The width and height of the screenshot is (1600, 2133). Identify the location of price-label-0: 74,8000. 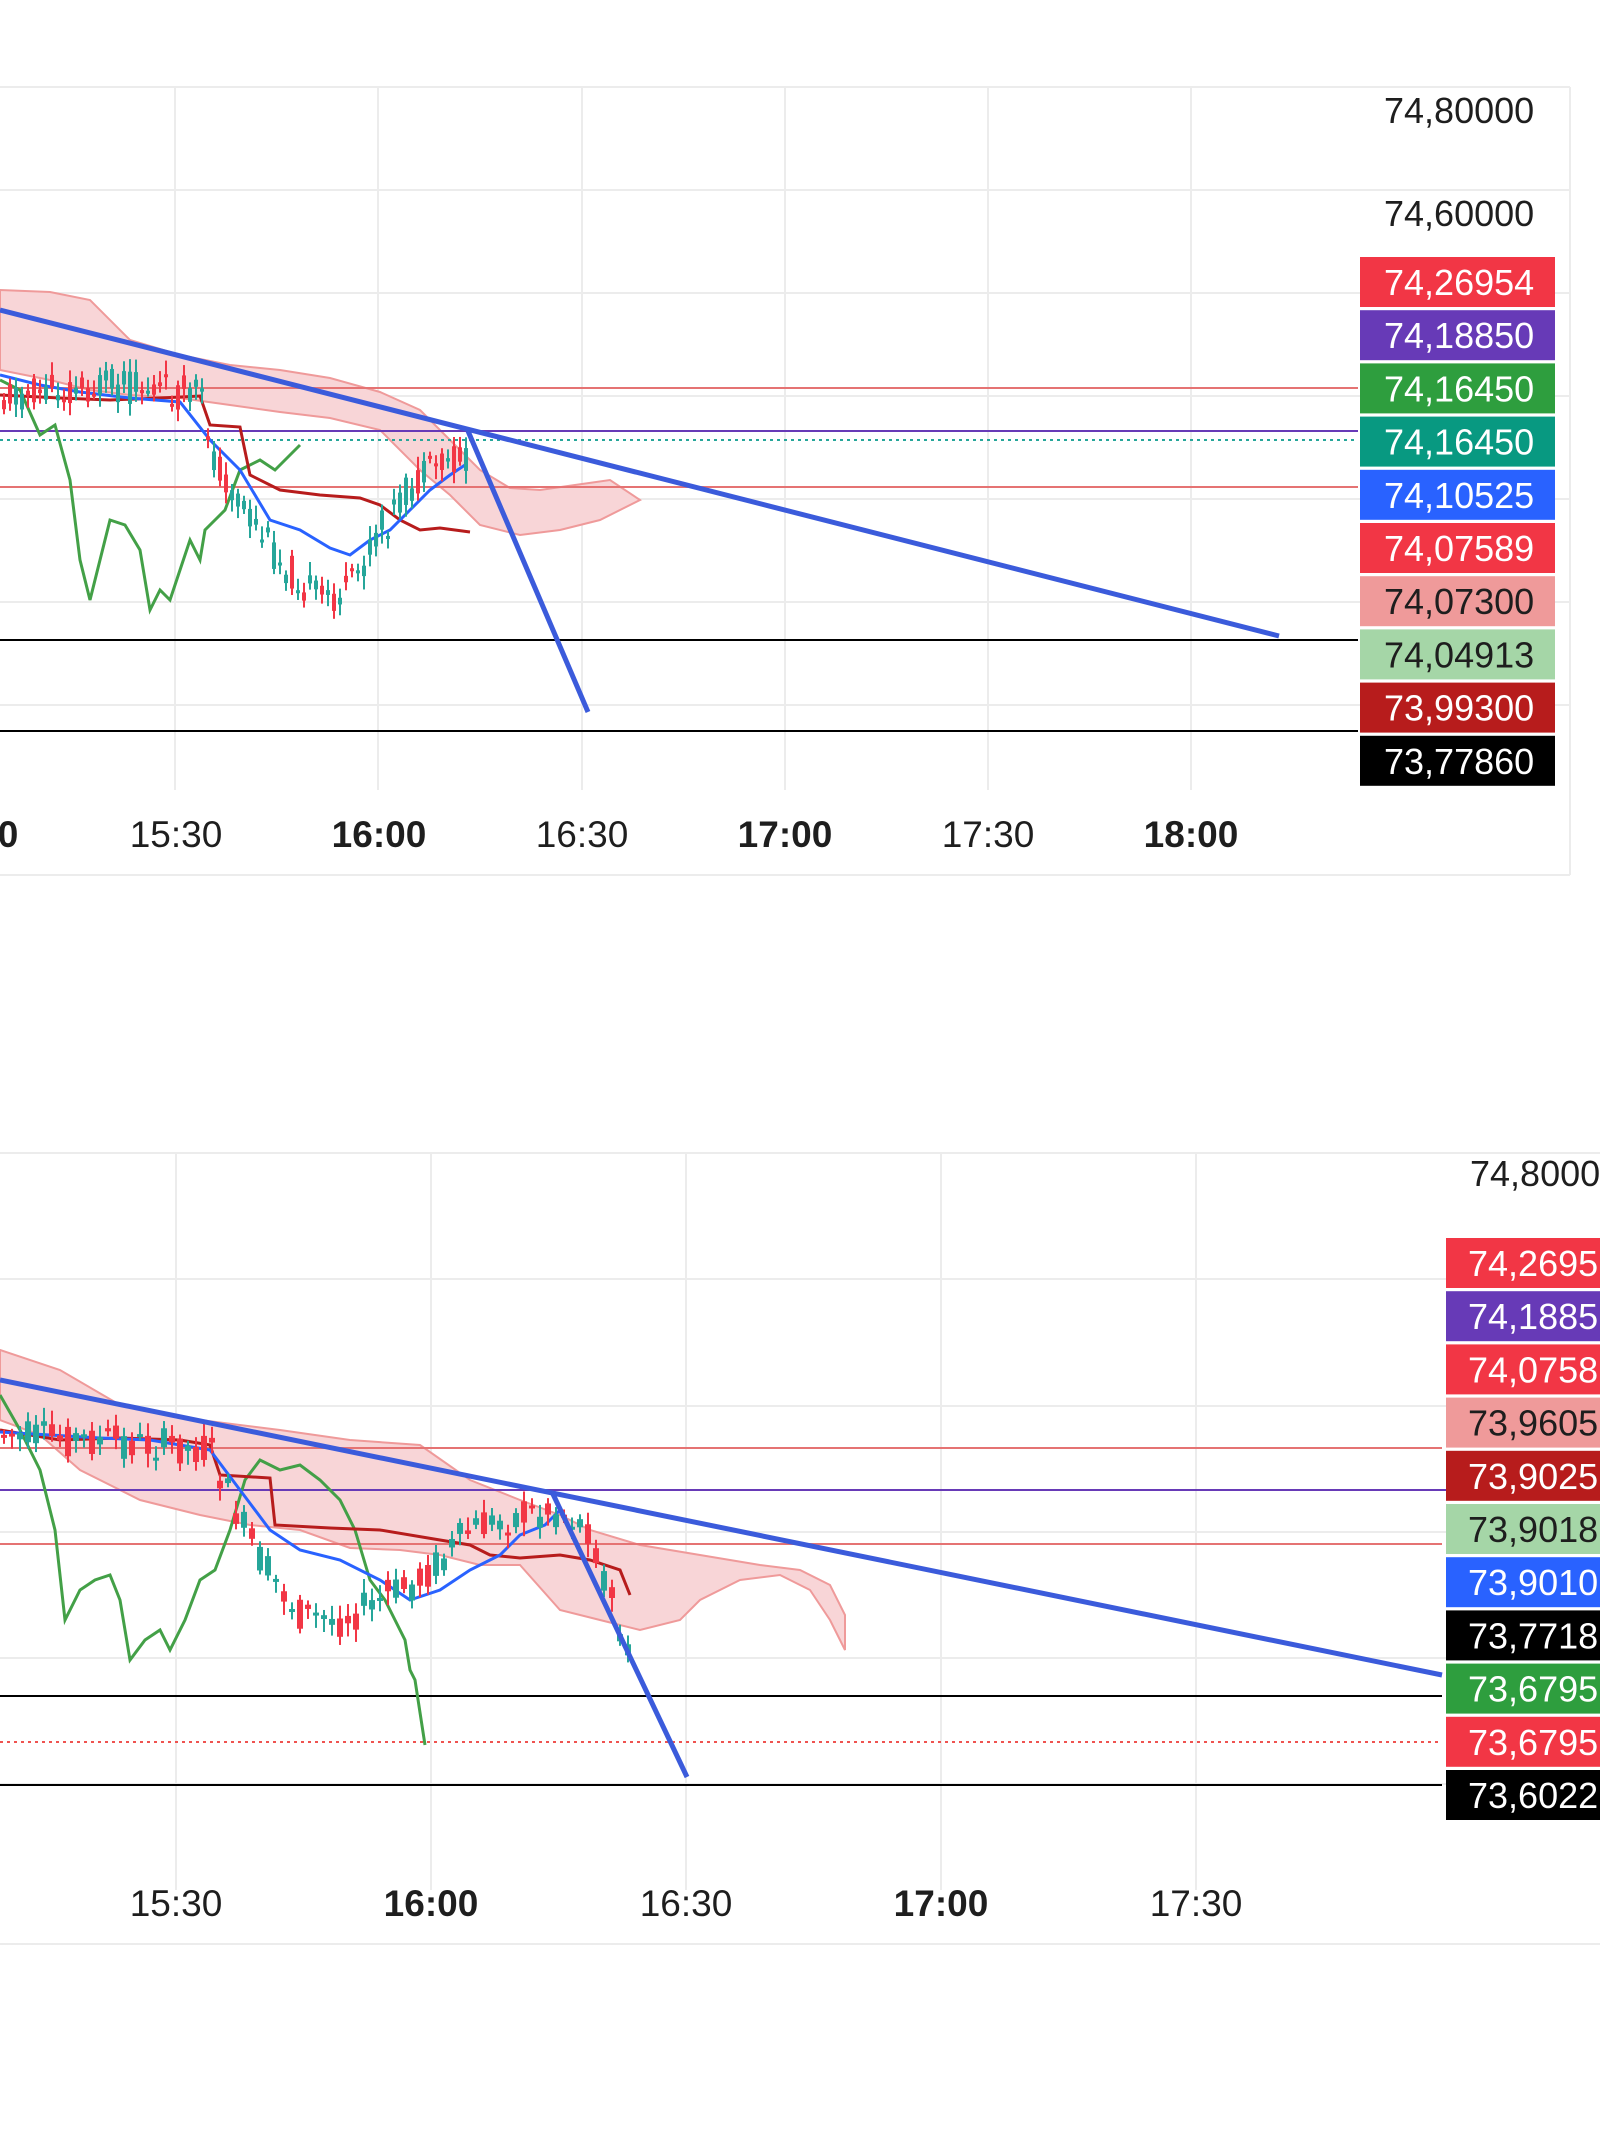
(1535, 1173).